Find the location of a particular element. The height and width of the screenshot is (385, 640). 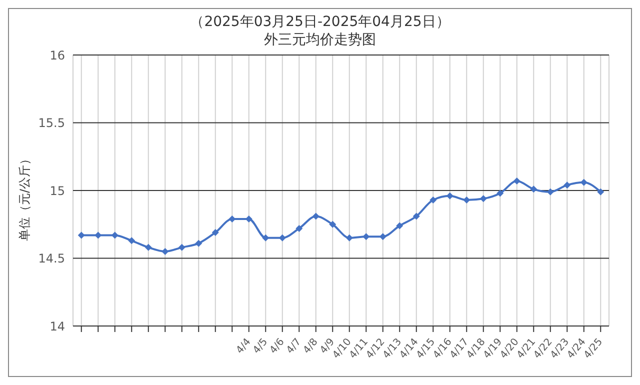

x-tick-label: 4/6 is located at coordinates (277, 346).